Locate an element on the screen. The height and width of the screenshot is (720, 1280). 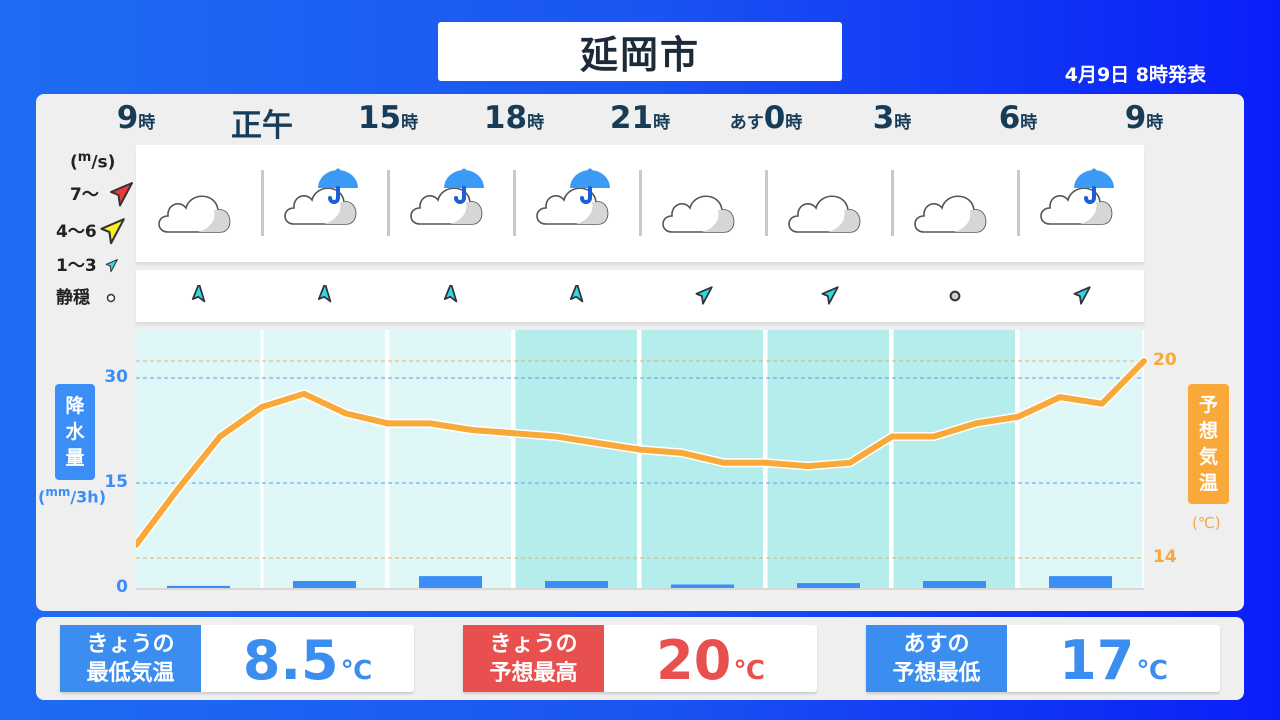
precip-tick-15: 15 is located at coordinates (116, 482).